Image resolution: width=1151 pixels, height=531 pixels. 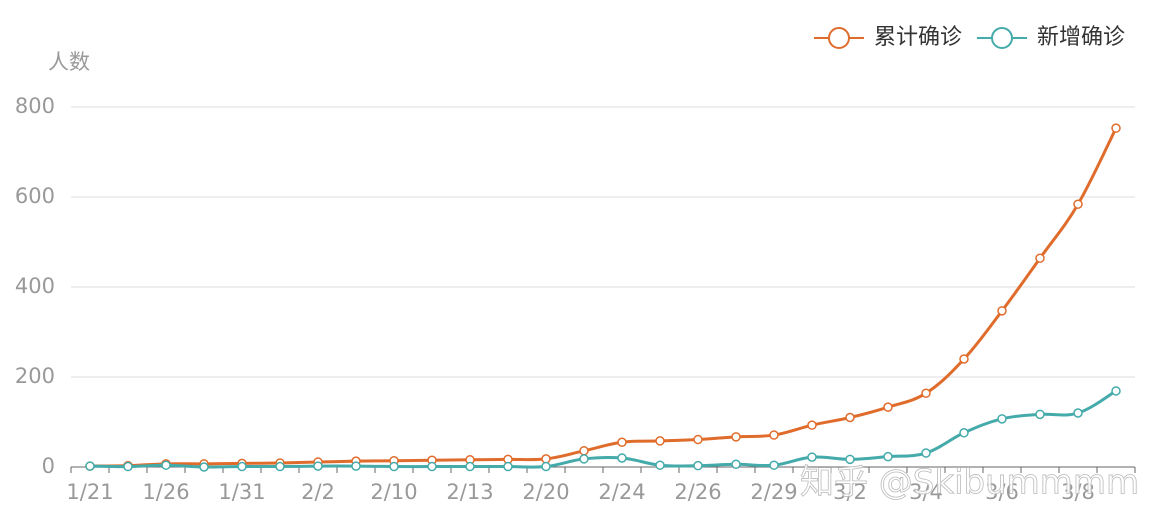 I want to click on x-tick-label: 2/20, so click(x=545, y=492).